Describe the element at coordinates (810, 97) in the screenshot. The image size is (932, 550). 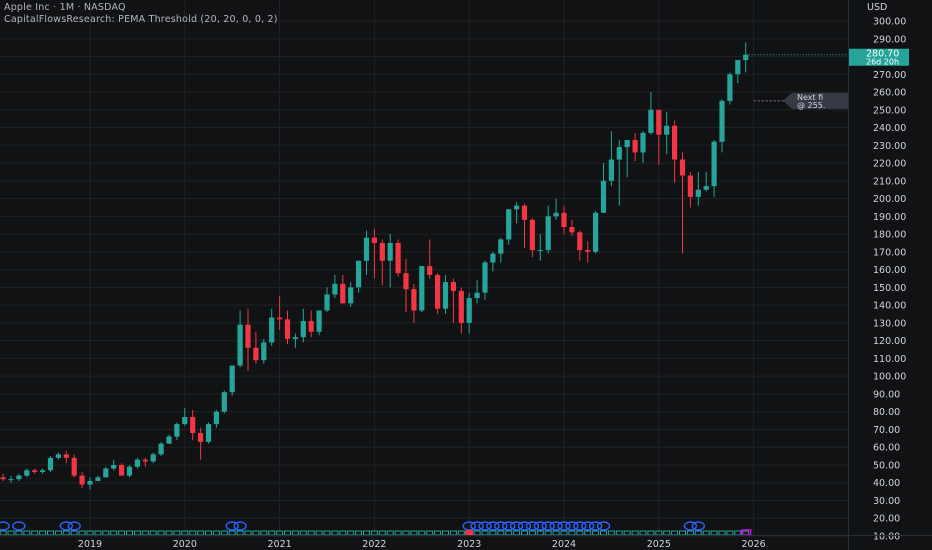
I see `note-line1: Next fi` at that location.